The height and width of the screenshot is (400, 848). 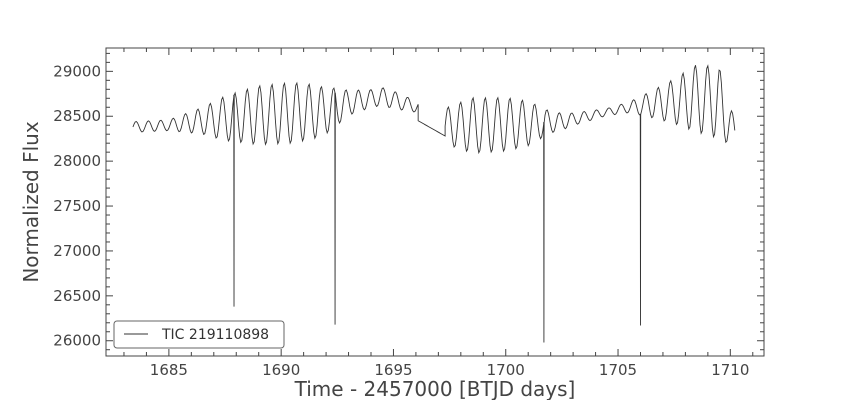 What do you see at coordinates (77, 341) in the screenshot?
I see `y-tick-label: 26000` at bounding box center [77, 341].